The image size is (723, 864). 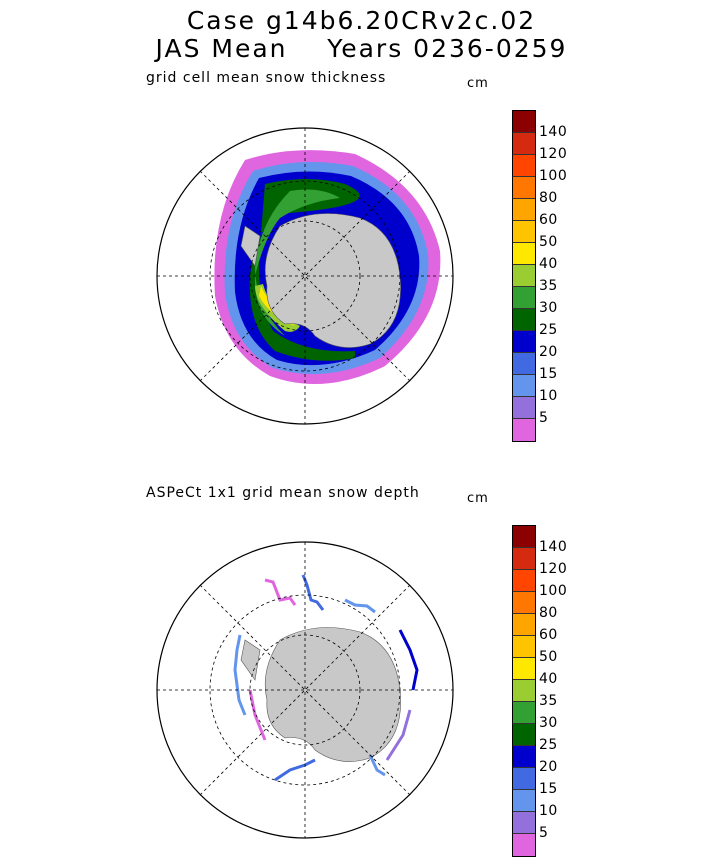 I want to click on colorbar-2-label: 20, so click(x=548, y=767).